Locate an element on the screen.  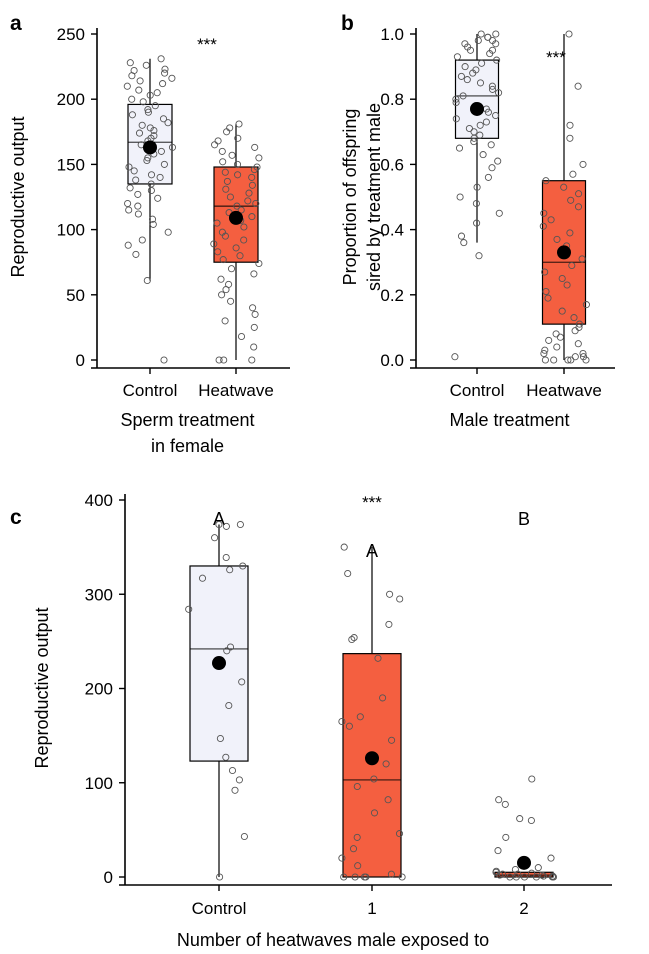
y-axis-title: sired by treatment male is located at coordinates (374, 197).